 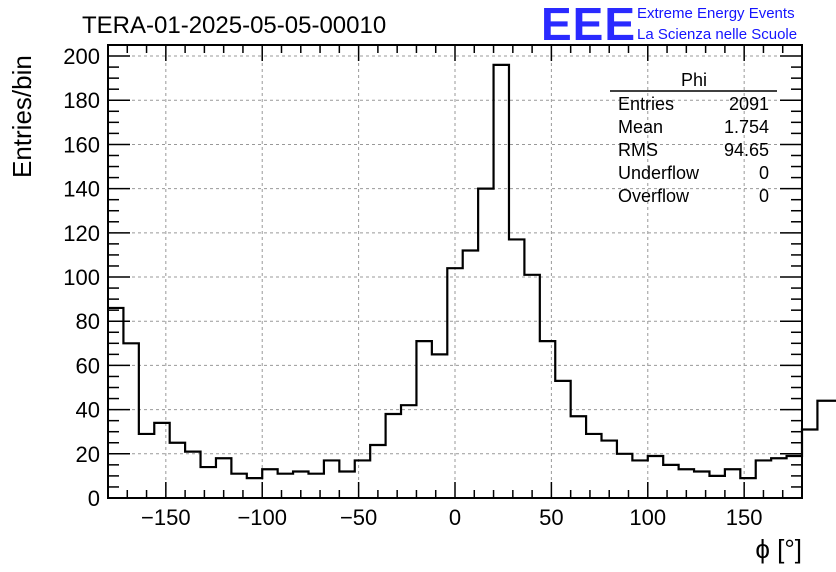 What do you see at coordinates (94, 498) in the screenshot?
I see `y-tick-label: 0` at bounding box center [94, 498].